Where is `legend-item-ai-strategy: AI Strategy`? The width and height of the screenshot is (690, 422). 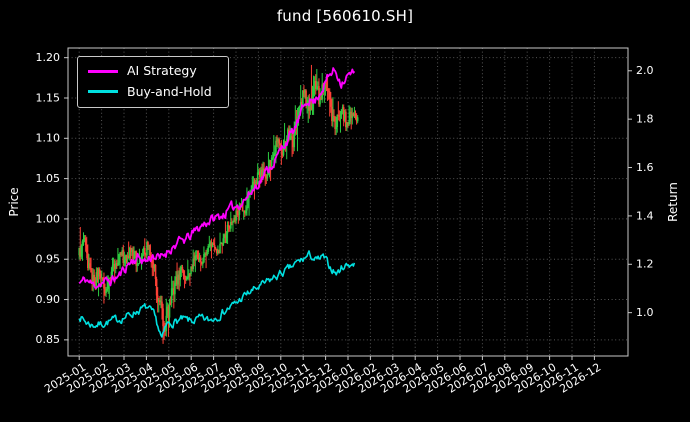 legend-item-ai-strategy: AI Strategy is located at coordinates (150, 70).